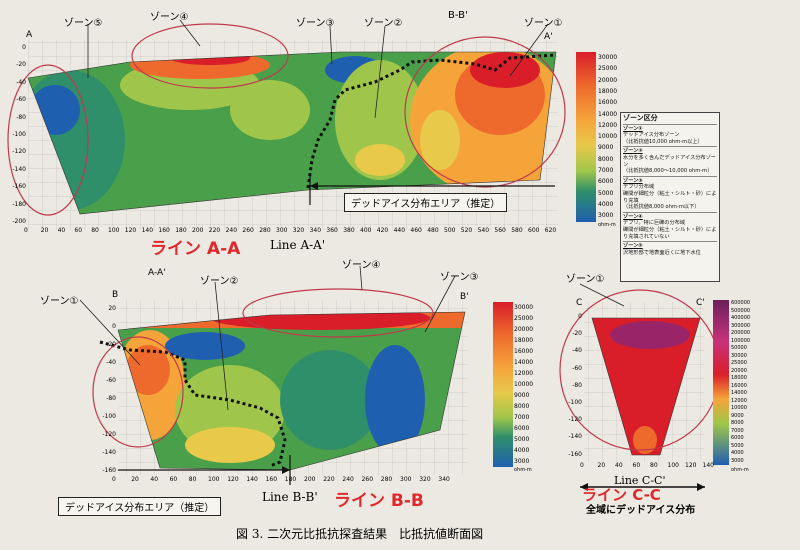  What do you see at coordinates (450, 230) in the screenshot?
I see `tick-label: 500` at bounding box center [450, 230].